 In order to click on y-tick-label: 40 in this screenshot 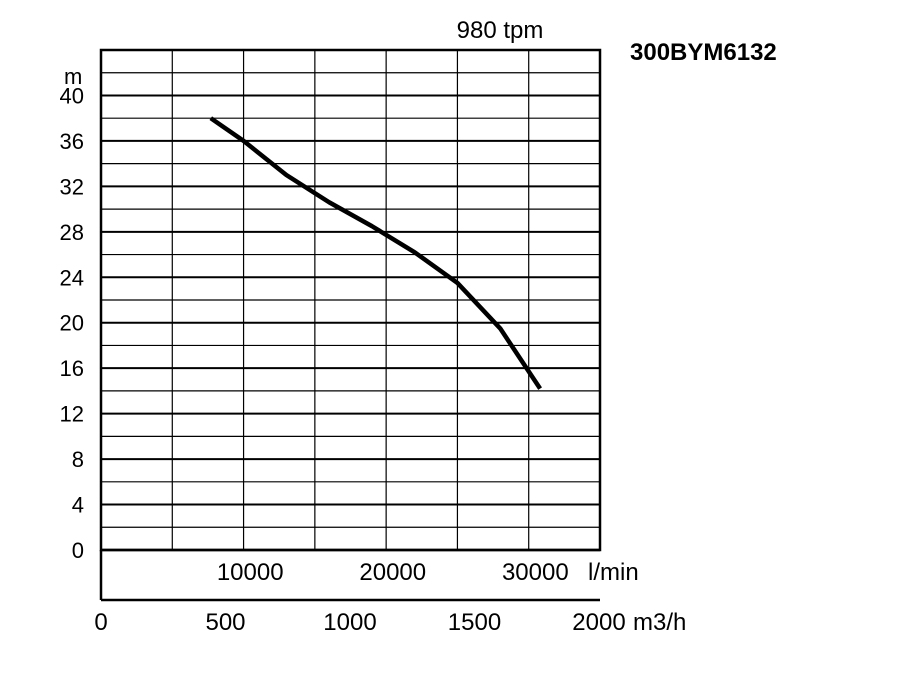, I will do `click(72, 95)`.